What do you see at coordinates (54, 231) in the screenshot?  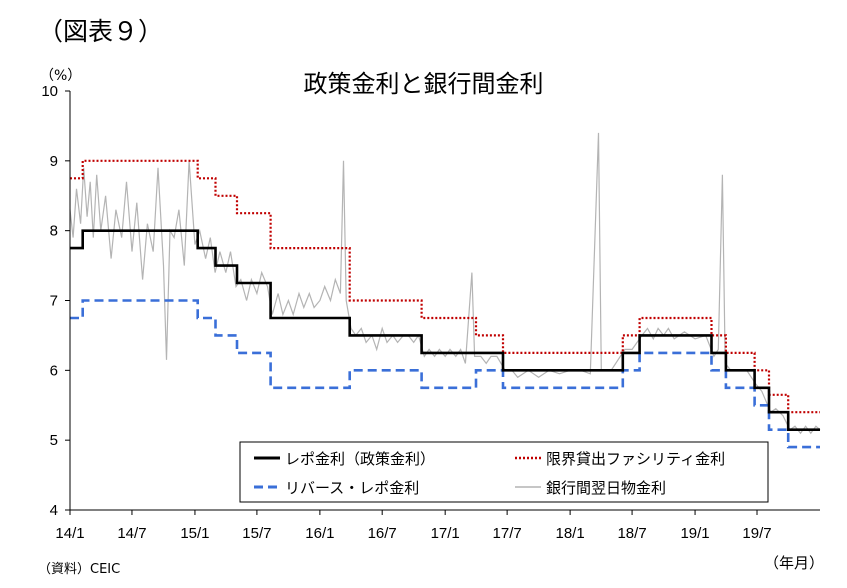 I see `y-tick-label-4: 8` at bounding box center [54, 231].